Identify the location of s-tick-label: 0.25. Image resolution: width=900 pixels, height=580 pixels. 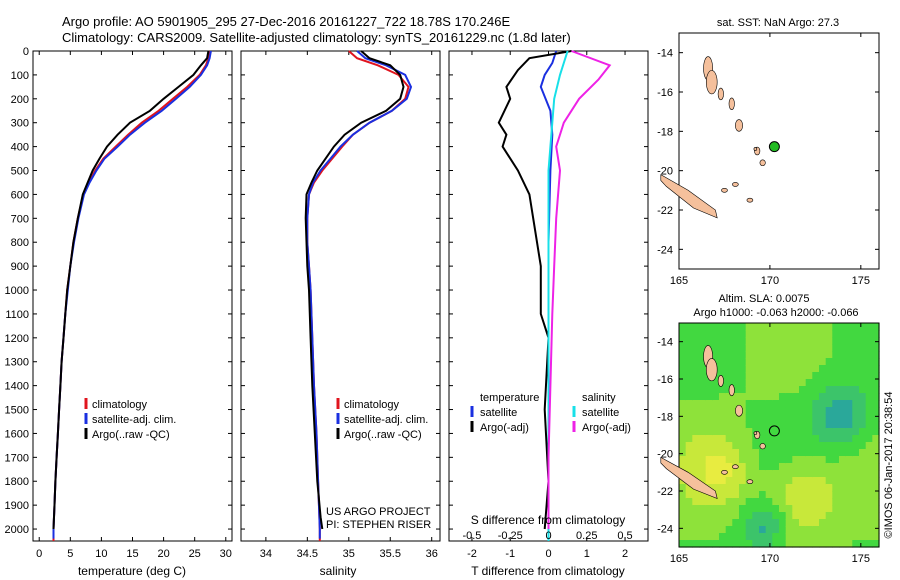
(586, 536).